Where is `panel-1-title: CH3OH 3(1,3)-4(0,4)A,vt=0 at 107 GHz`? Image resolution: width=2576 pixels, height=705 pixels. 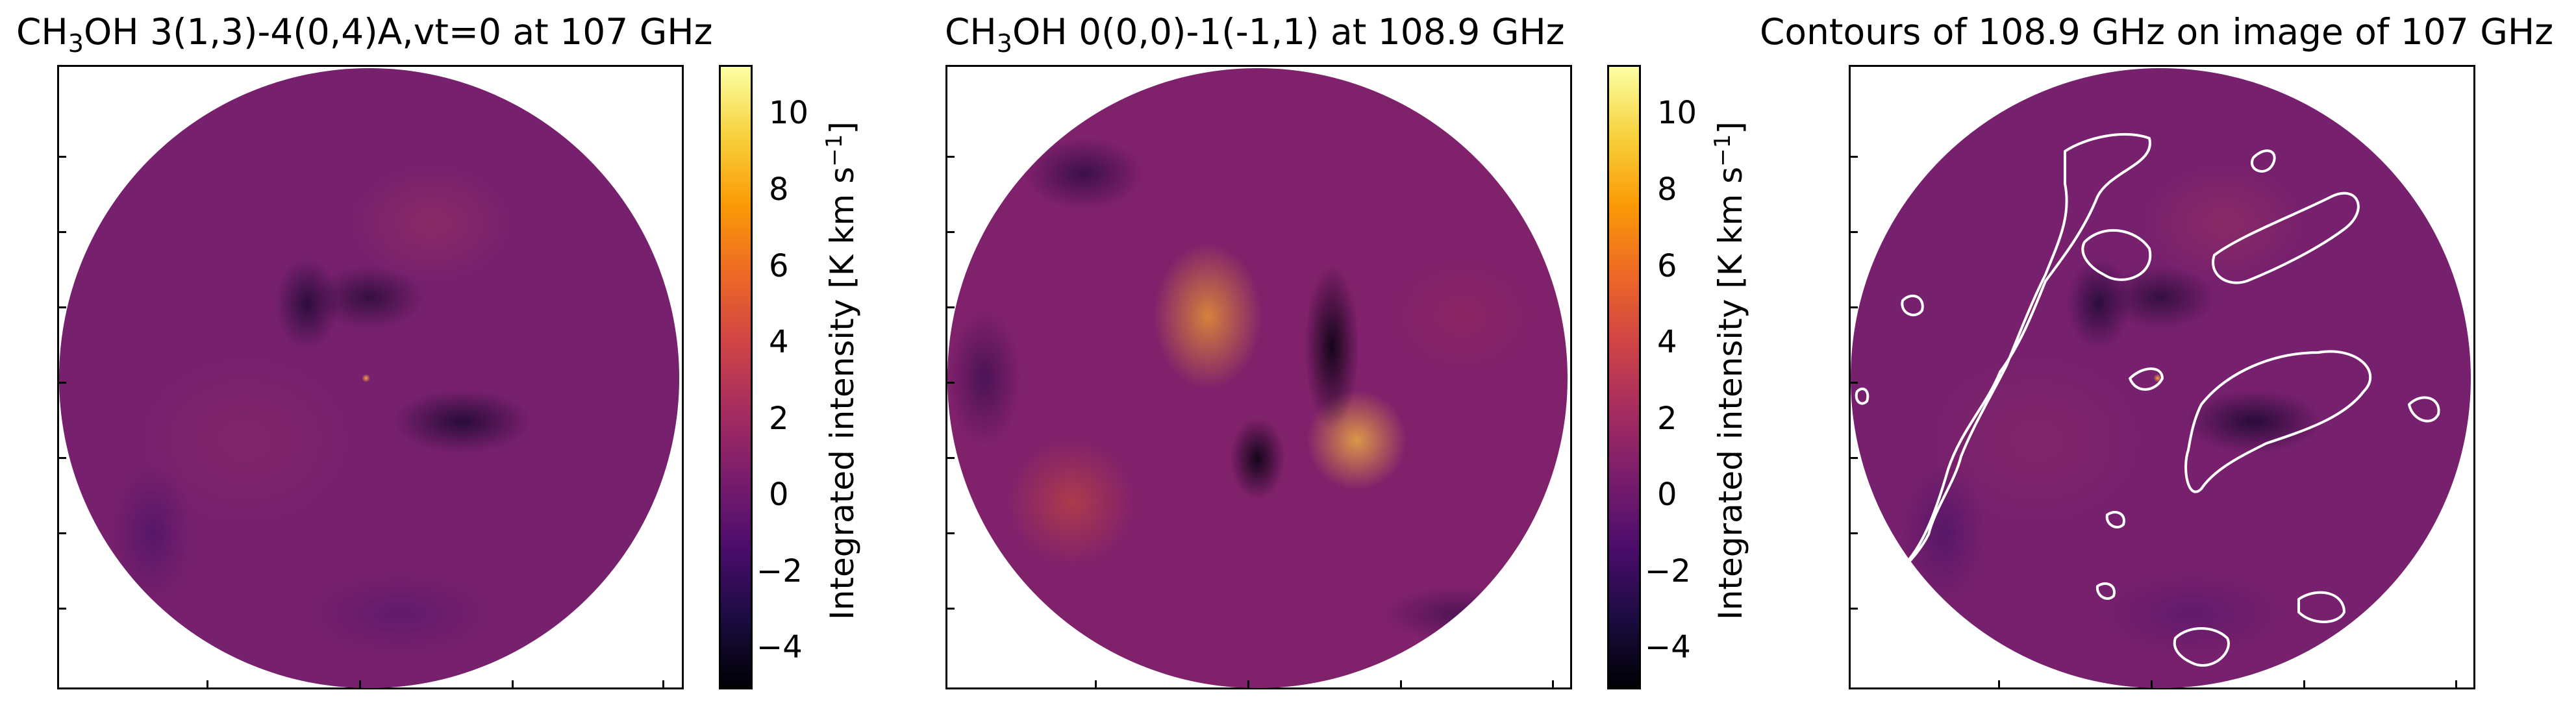 panel-1-title: CH3OH 3(1,3)-4(0,4)A,vt=0 at 107 GHz is located at coordinates (364, 34).